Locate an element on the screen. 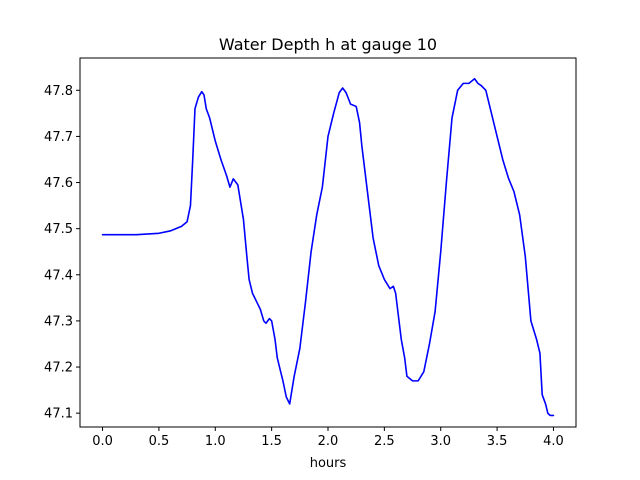  y-tick-label: 47.1 is located at coordinates (58, 414).